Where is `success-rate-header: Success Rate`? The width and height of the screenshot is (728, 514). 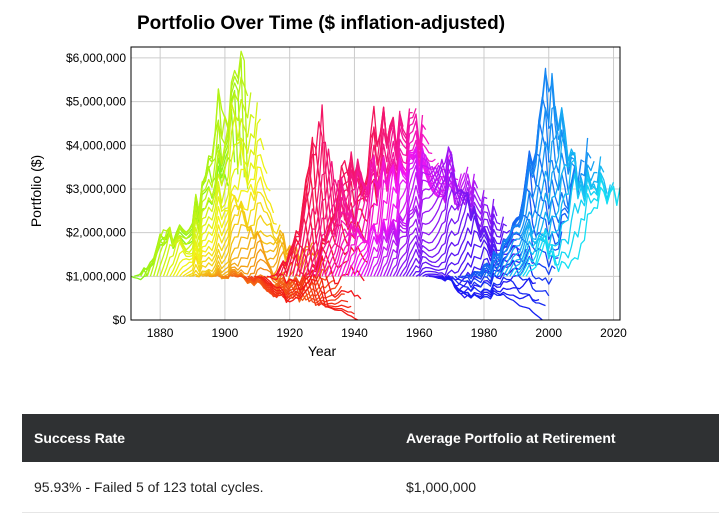
success-rate-header: Success Rate is located at coordinates (208, 438).